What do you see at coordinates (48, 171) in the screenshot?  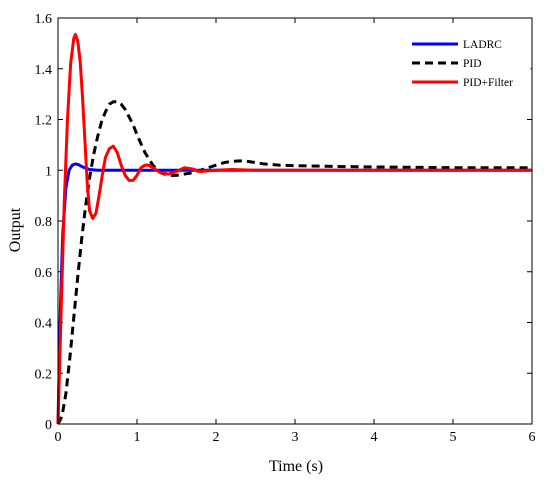 I see `y-tick-label: 1` at bounding box center [48, 171].